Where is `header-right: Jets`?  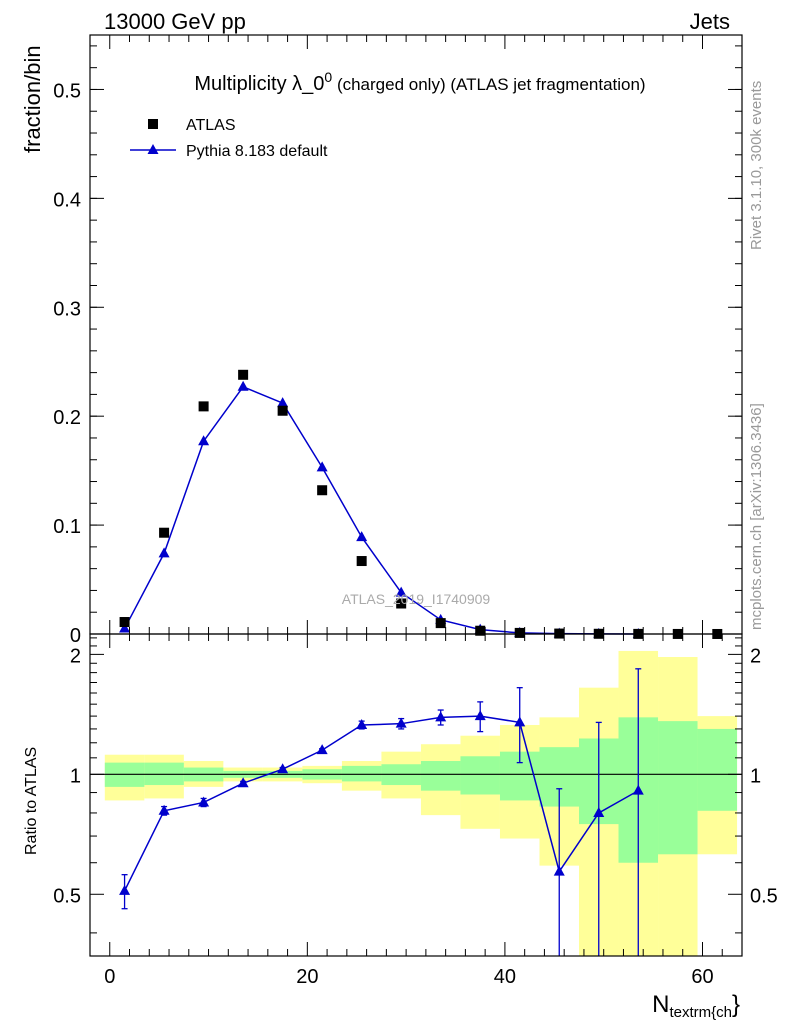 header-right: Jets is located at coordinates (710, 21).